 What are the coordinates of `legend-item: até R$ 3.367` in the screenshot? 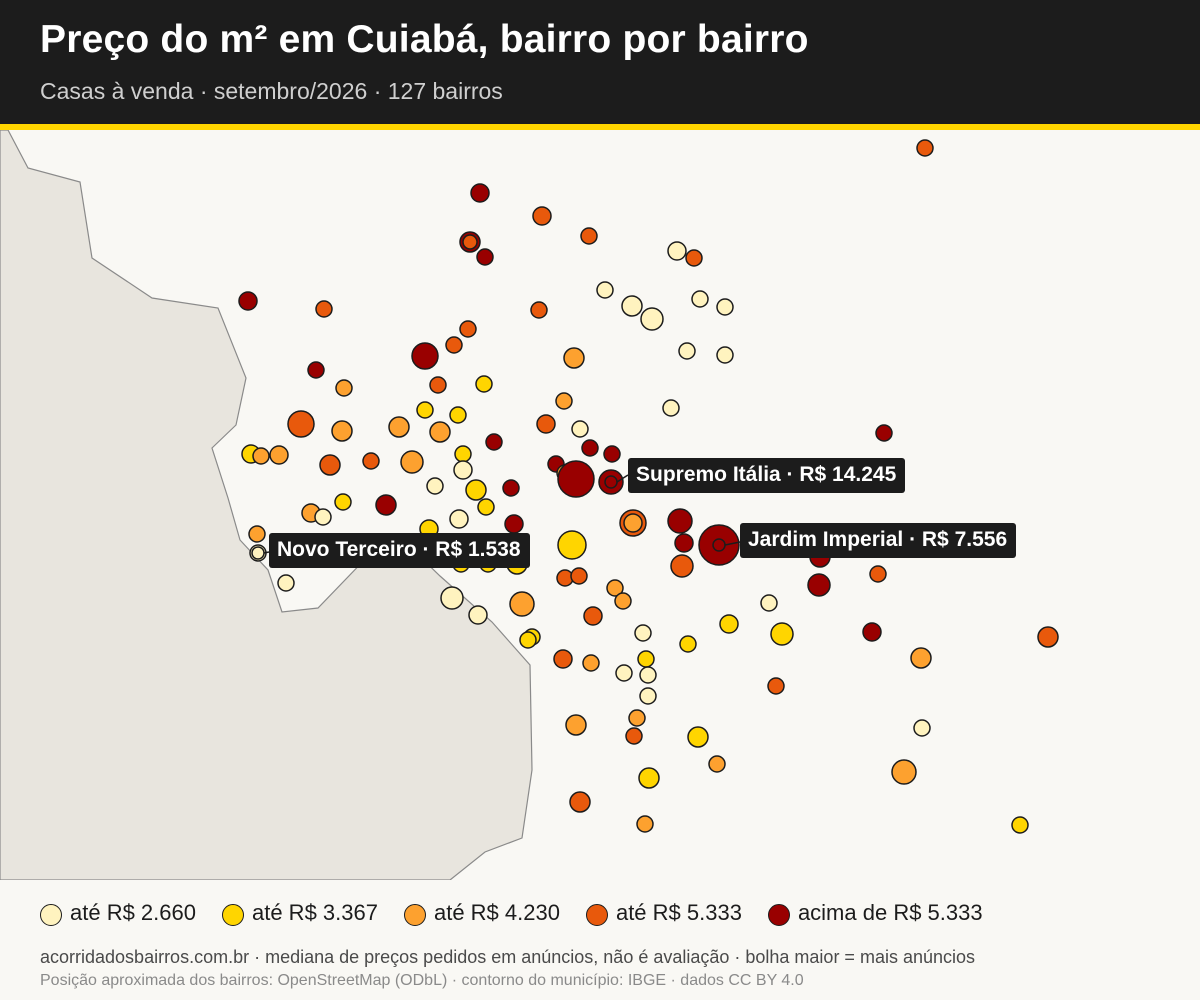 It's located at (299, 913).